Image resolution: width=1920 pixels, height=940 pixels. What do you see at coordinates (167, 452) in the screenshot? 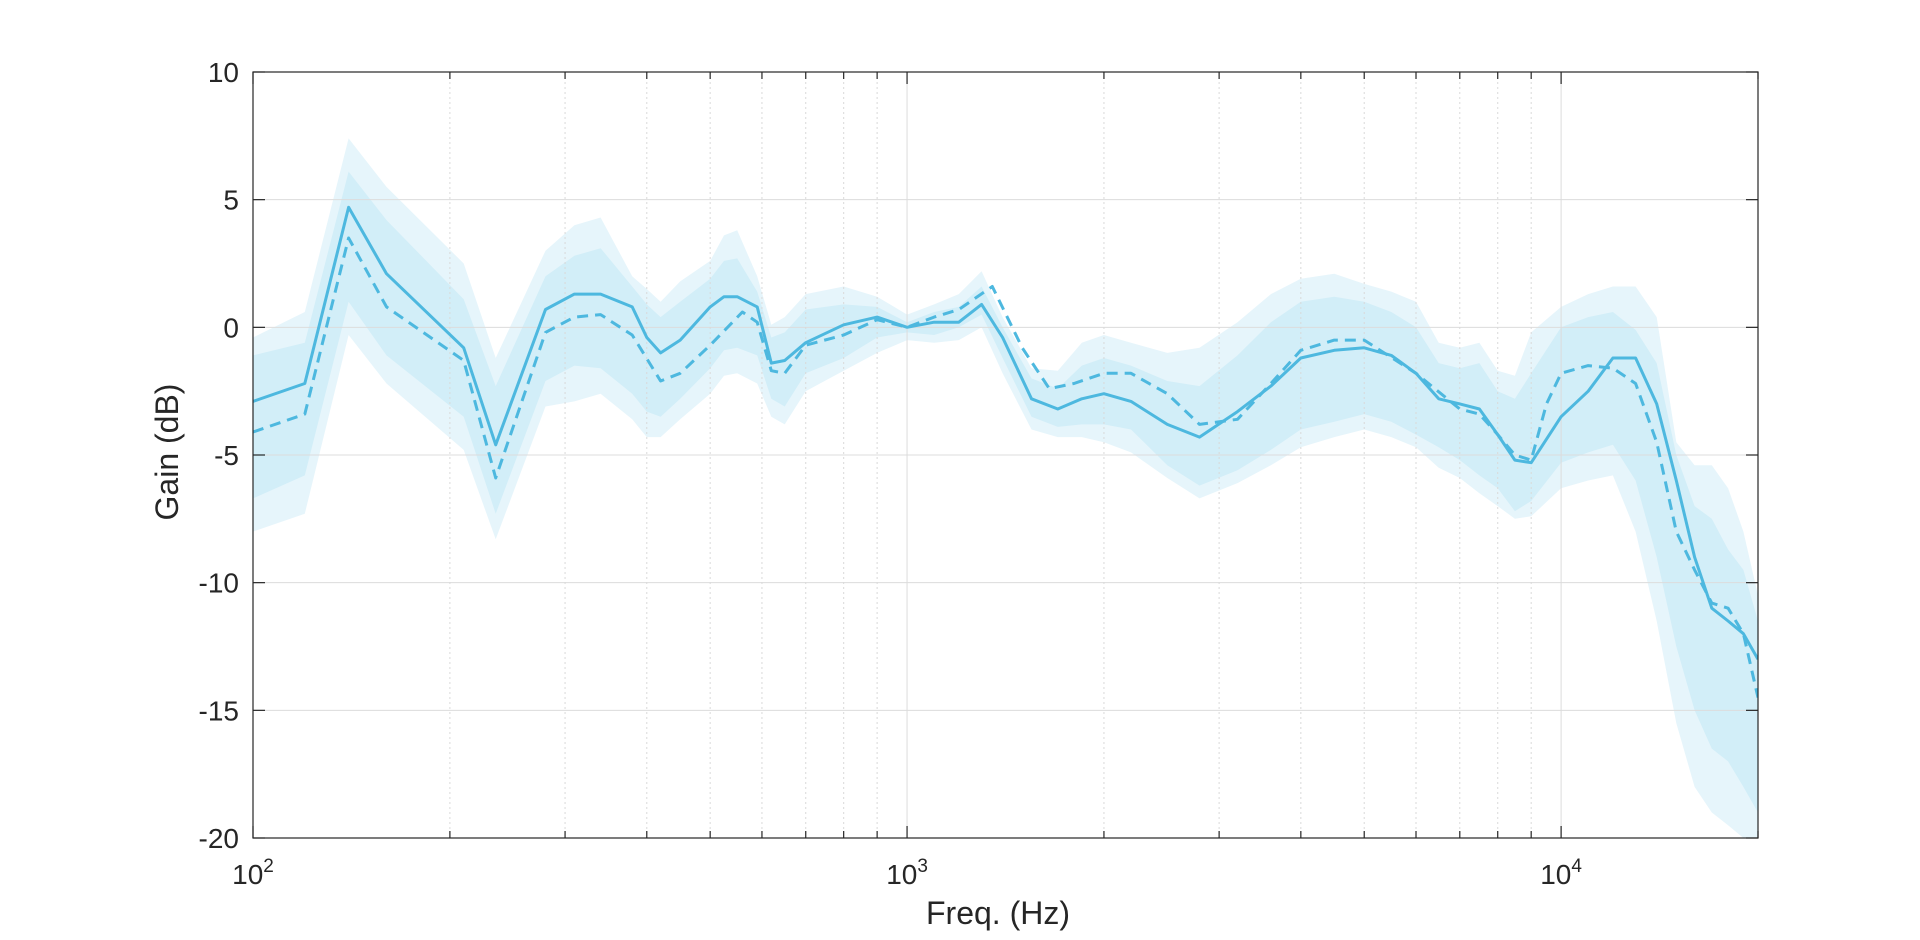
I see `y-axis-title: Gain (dB)` at bounding box center [167, 452].